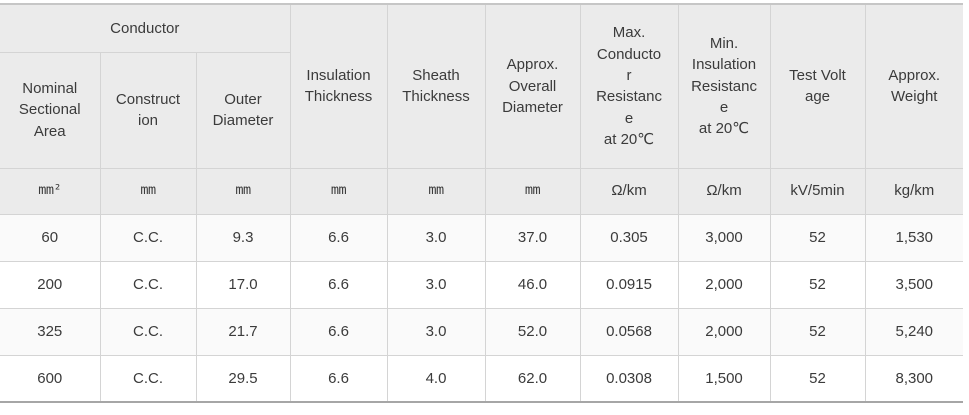 Image resolution: width=969 pixels, height=415 pixels. I want to click on unit-sheath-thickness: mm, so click(436, 191).